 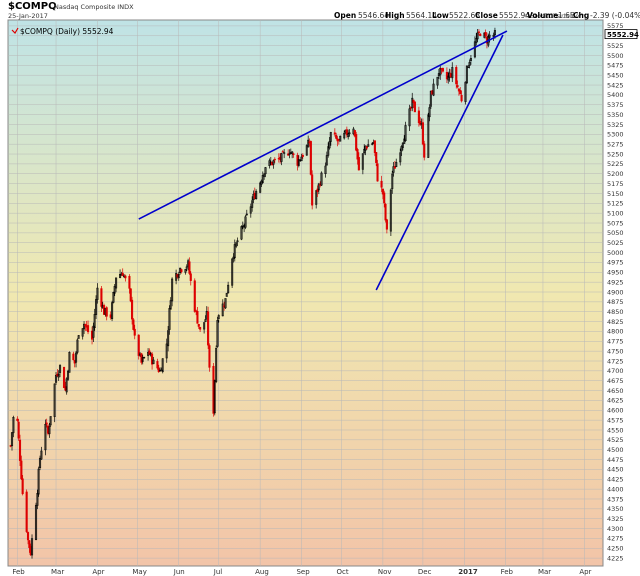 What do you see at coordinates (615, 273) in the screenshot?
I see `y-tick-label: 4950` at bounding box center [615, 273].